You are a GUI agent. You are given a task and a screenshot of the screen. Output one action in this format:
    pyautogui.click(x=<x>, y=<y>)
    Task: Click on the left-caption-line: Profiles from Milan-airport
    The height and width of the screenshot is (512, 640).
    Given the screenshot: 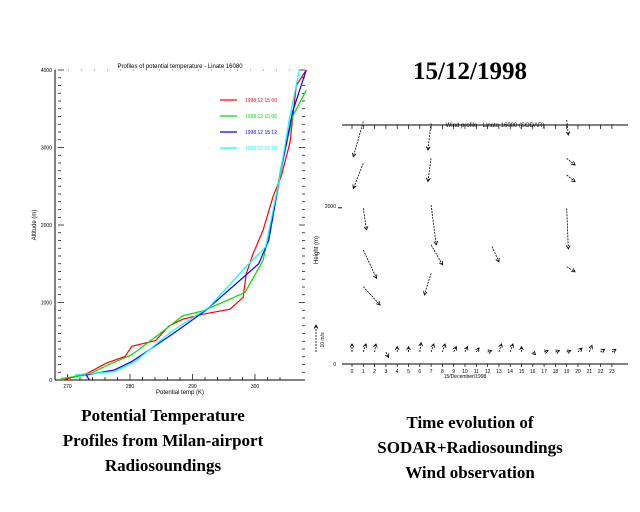 What is the action you would take?
    pyautogui.click(x=163, y=440)
    